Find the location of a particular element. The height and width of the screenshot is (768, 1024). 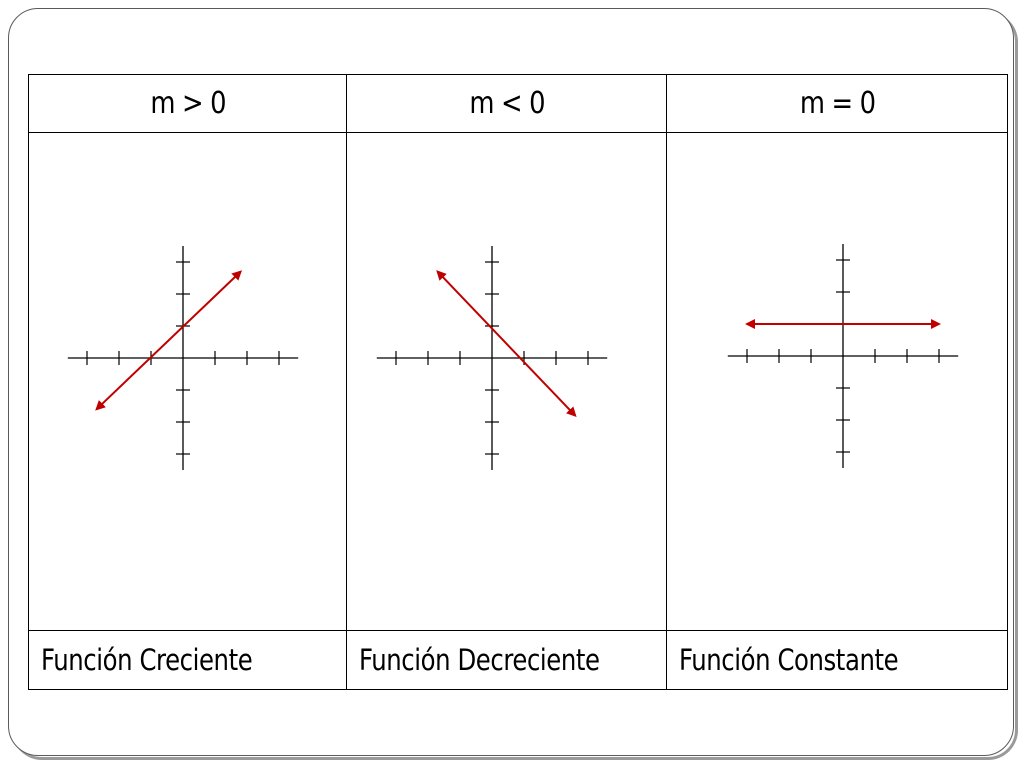

decreasing-function-graph is located at coordinates (492, 358).